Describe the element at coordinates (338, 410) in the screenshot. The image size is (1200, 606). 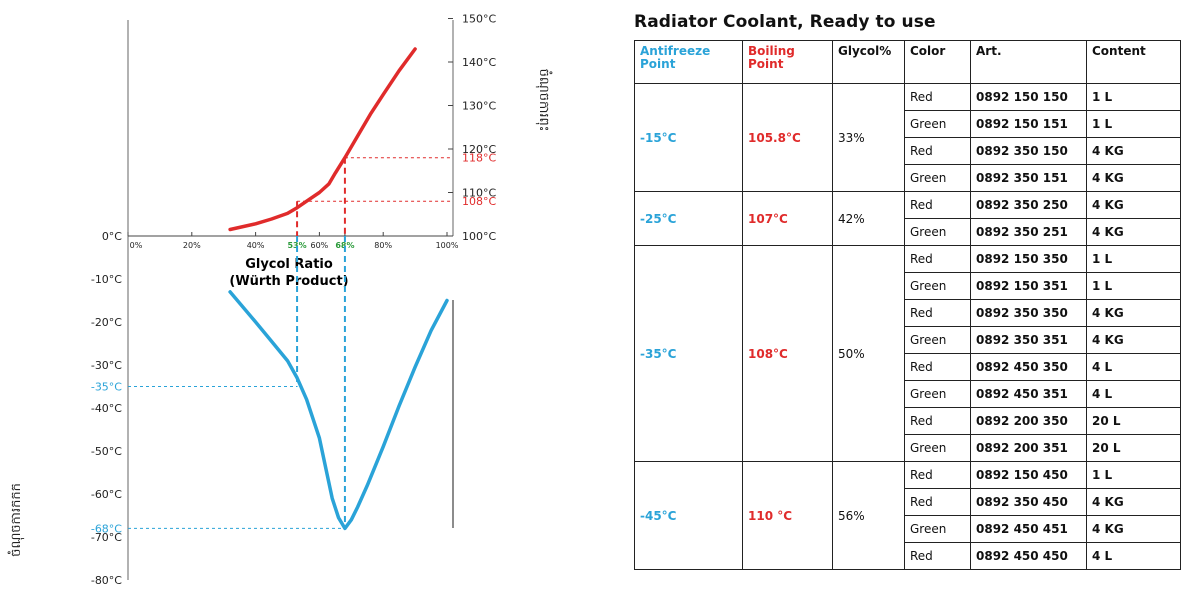
I see `freezing-curve` at that location.